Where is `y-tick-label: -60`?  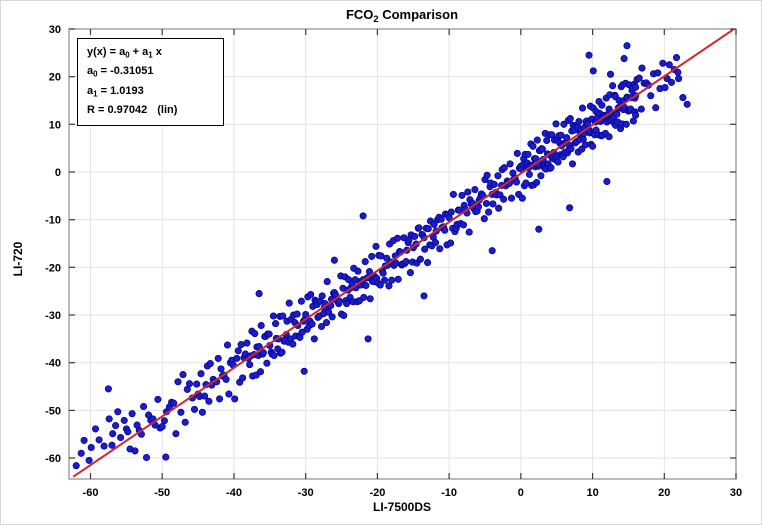
y-tick-label: -60 is located at coordinates (53, 459).